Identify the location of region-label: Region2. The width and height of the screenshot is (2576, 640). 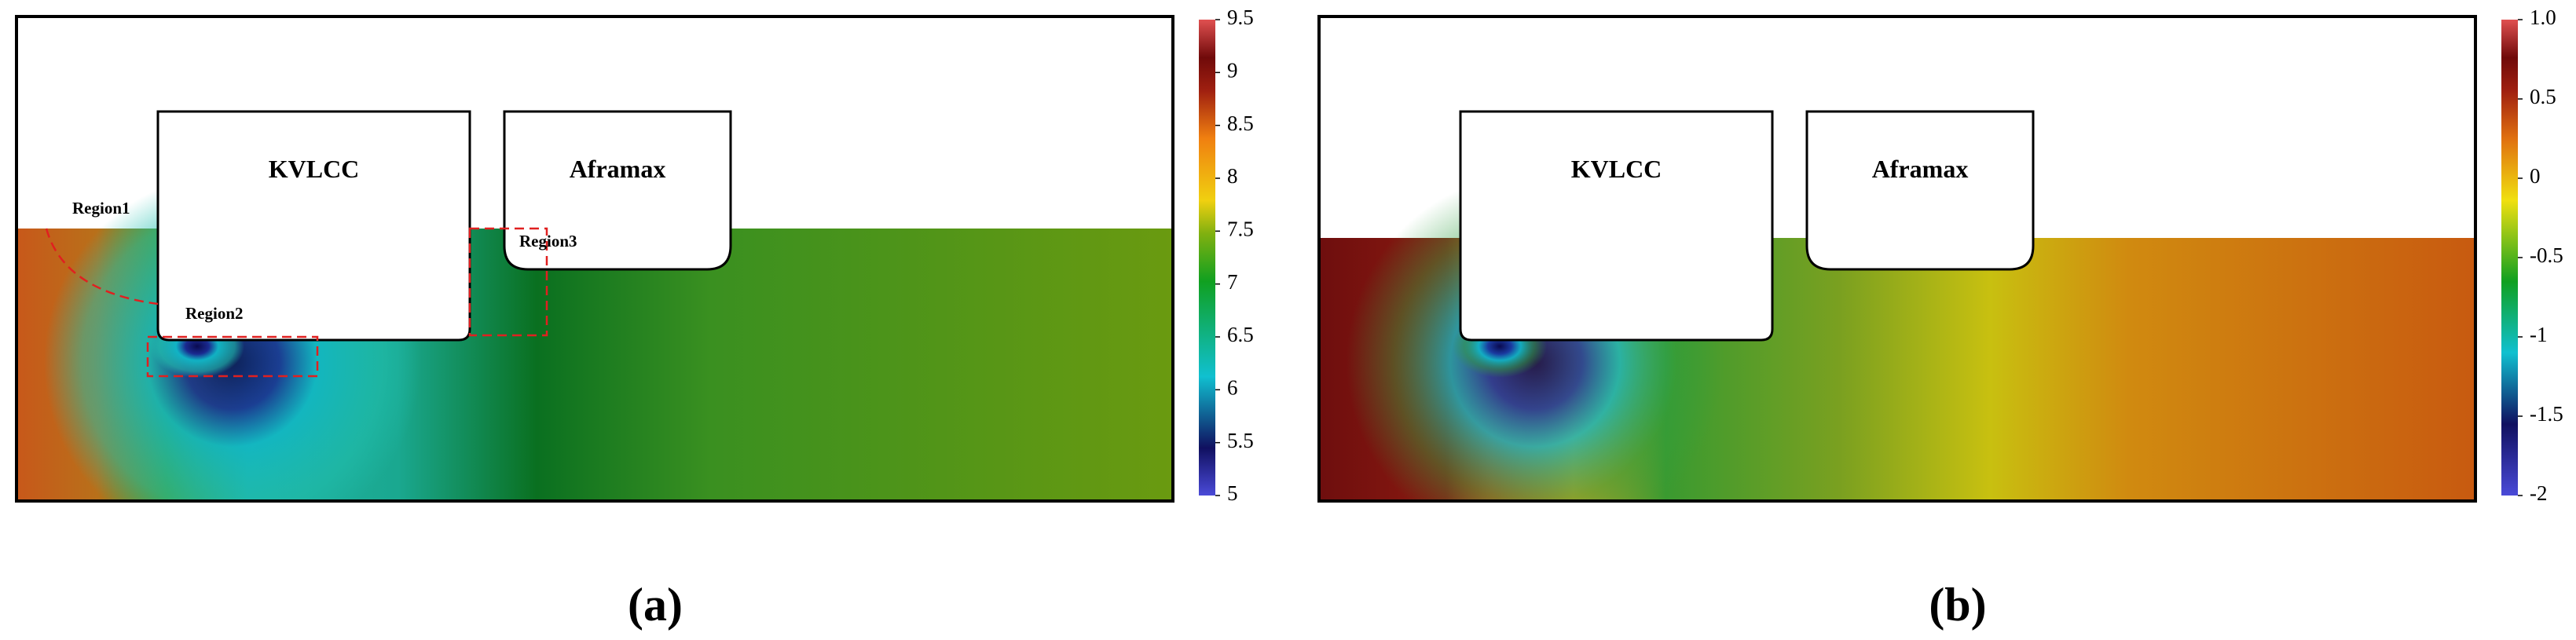
(214, 313).